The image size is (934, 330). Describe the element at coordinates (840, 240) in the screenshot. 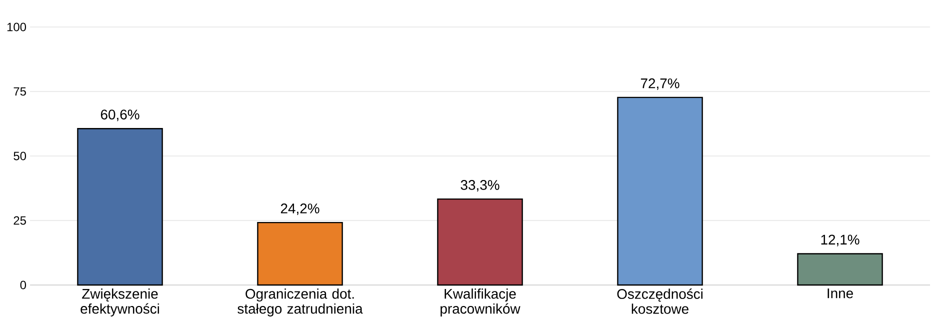

I see `data-label: 12,1%` at that location.